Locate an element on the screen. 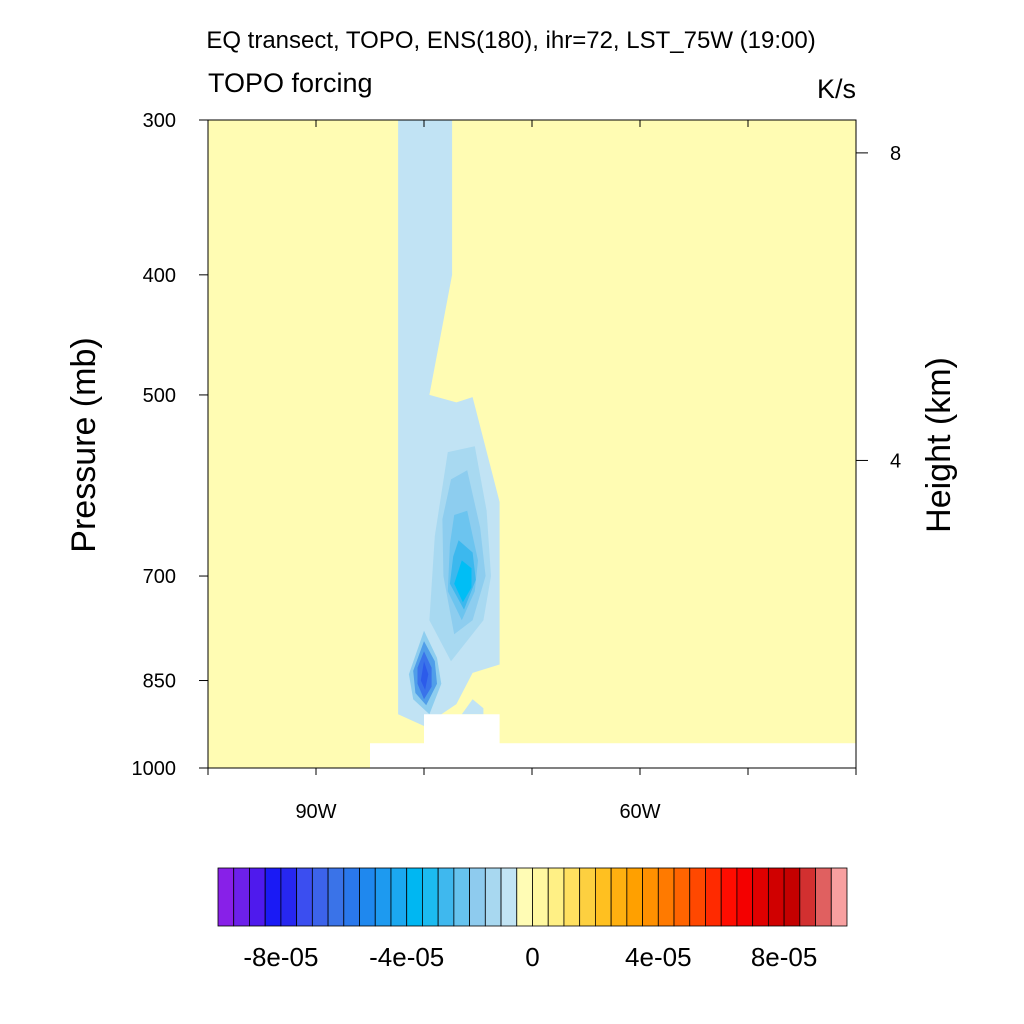 The width and height of the screenshot is (1024, 1024). left-subtitle: TOPO forcing is located at coordinates (290, 83).